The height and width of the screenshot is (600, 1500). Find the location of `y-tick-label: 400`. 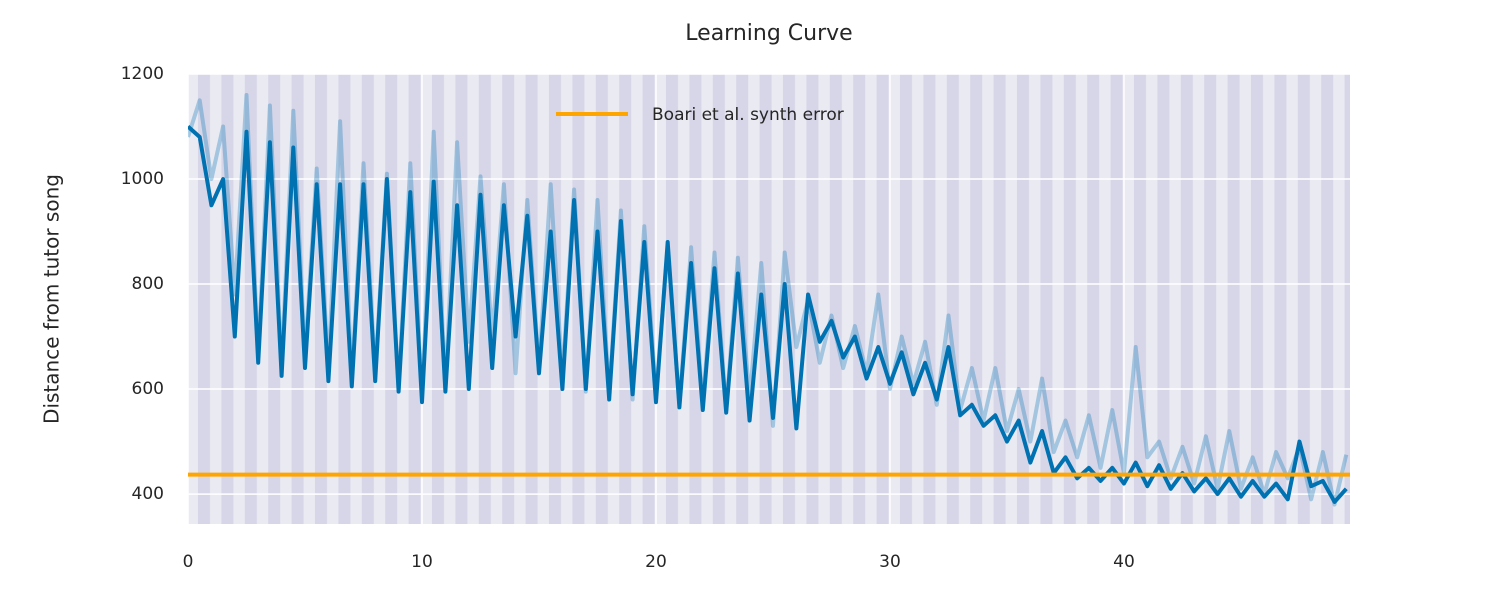

y-tick-label: 400 is located at coordinates (148, 494).